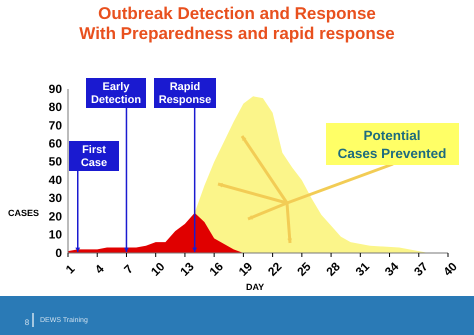 The width and height of the screenshot is (474, 335). What do you see at coordinates (275, 269) in the screenshot?
I see `x-tick-label: 22` at bounding box center [275, 269].